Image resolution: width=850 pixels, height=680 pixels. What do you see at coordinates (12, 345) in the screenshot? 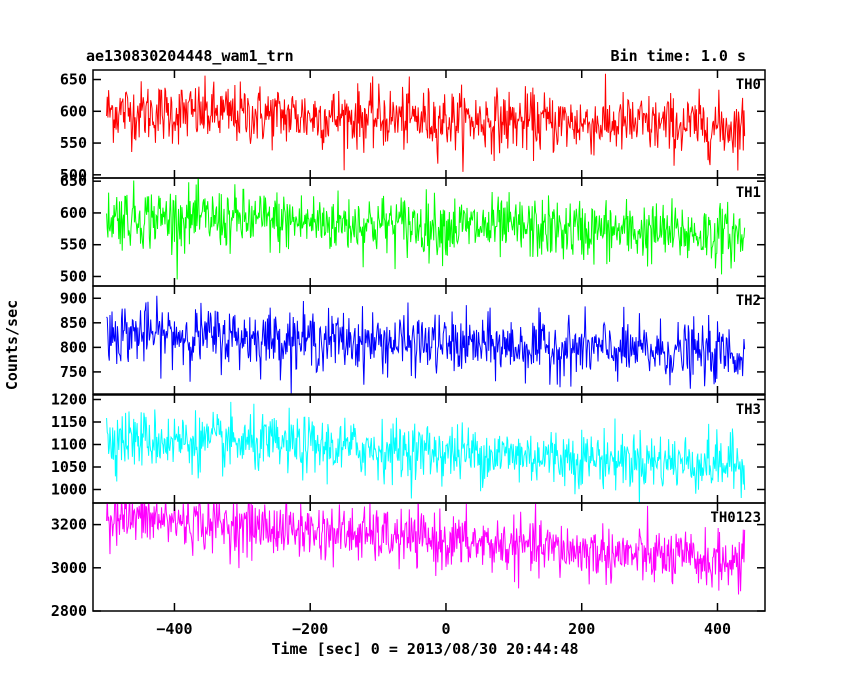
I see `y-axis-label: Counts/sec` at bounding box center [12, 345].